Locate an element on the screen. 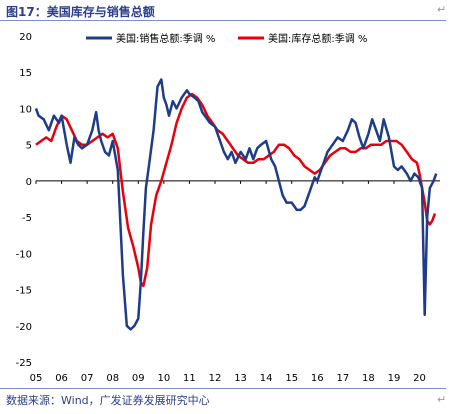 This screenshot has height=414, width=457. legend-label: 美国:库存总额:季调 % is located at coordinates (317, 38).